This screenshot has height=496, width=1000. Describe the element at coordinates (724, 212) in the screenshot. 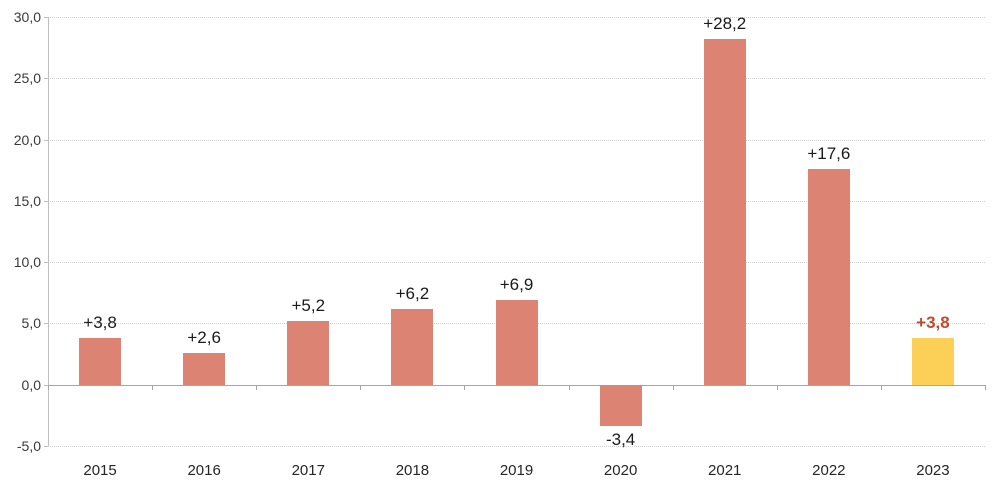

I see `bar-2021` at that location.